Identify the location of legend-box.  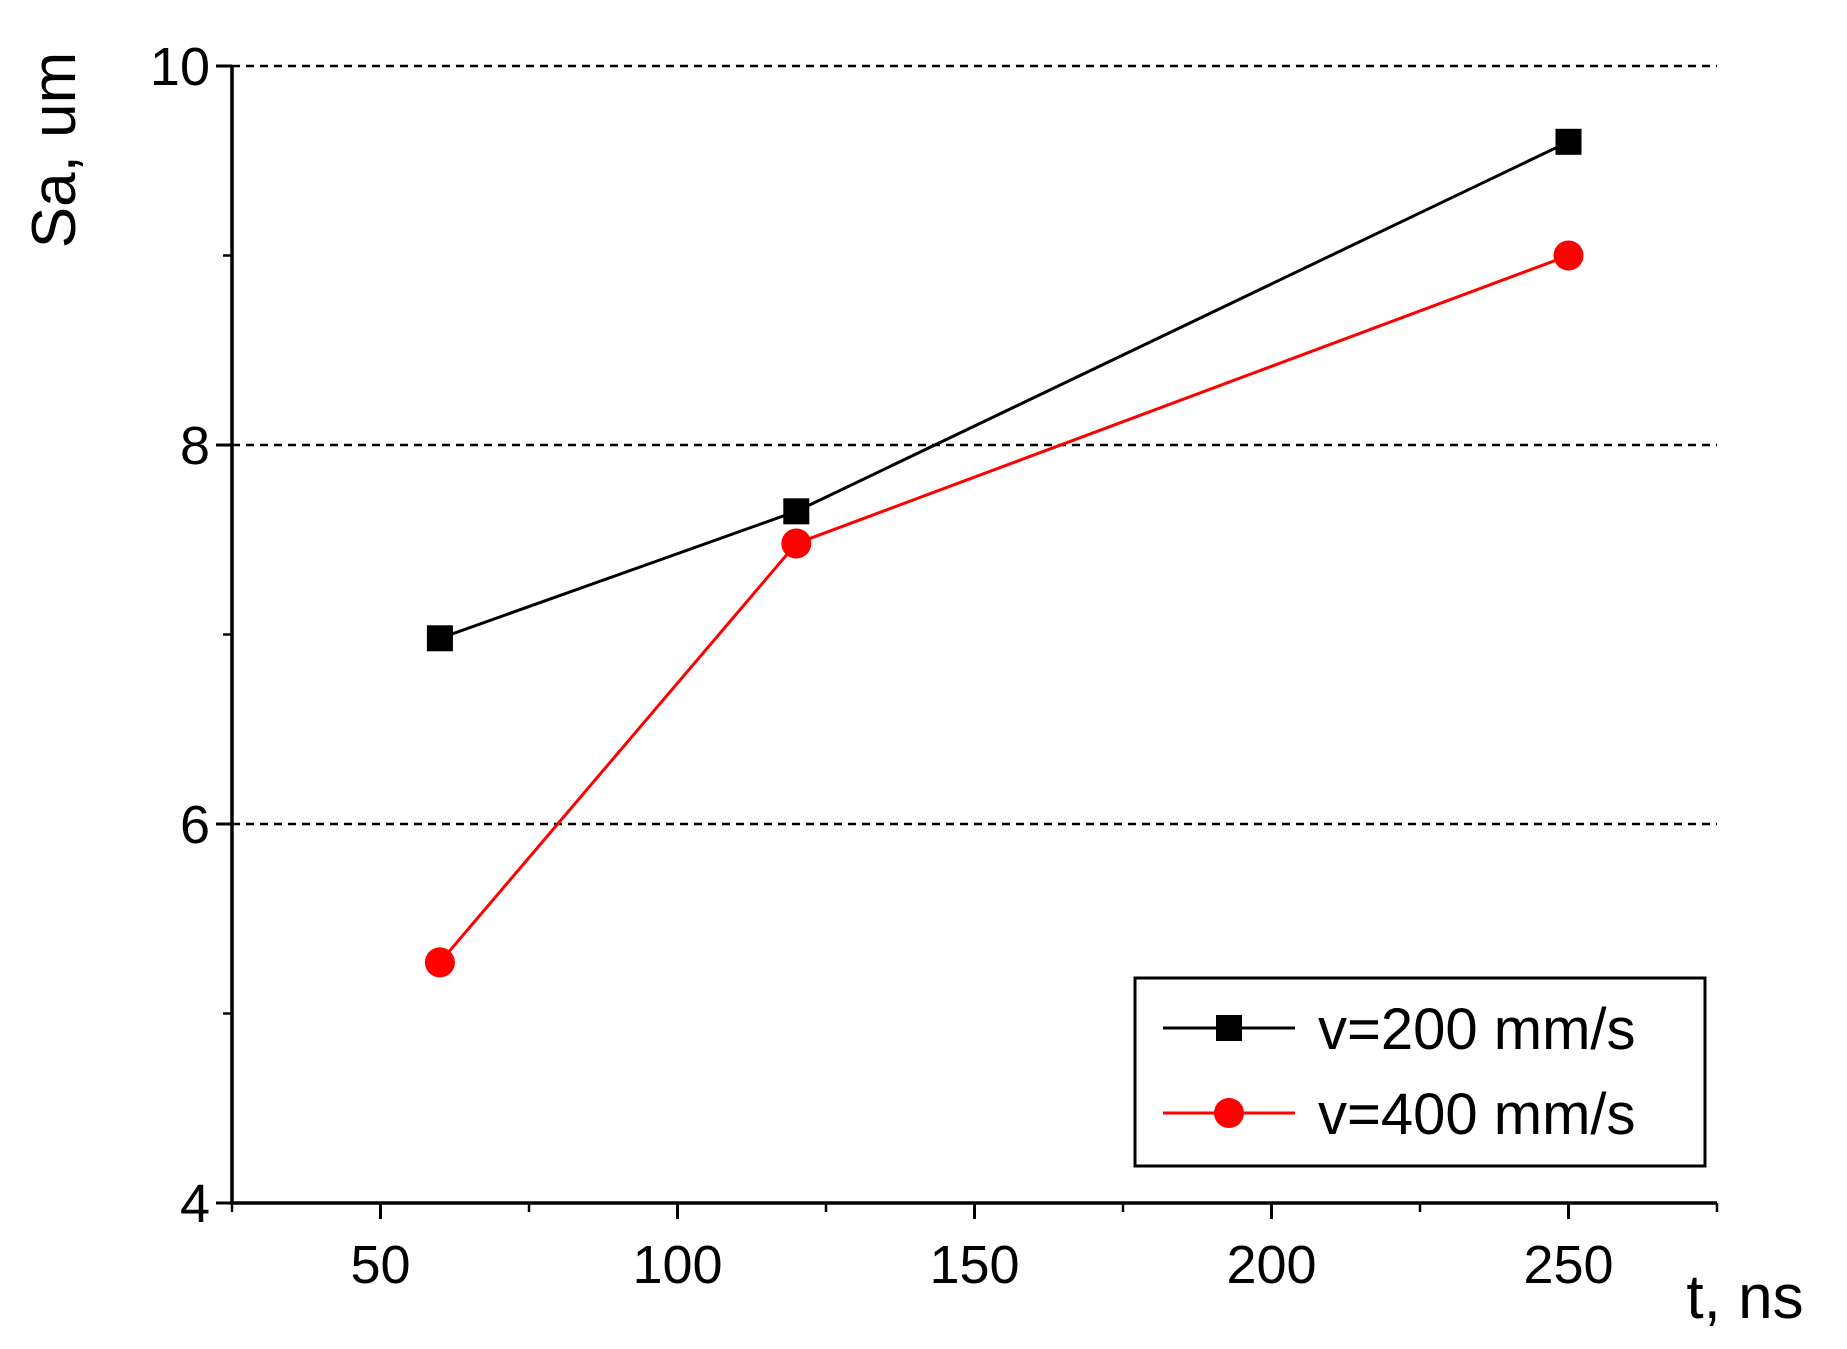
(1420, 1072).